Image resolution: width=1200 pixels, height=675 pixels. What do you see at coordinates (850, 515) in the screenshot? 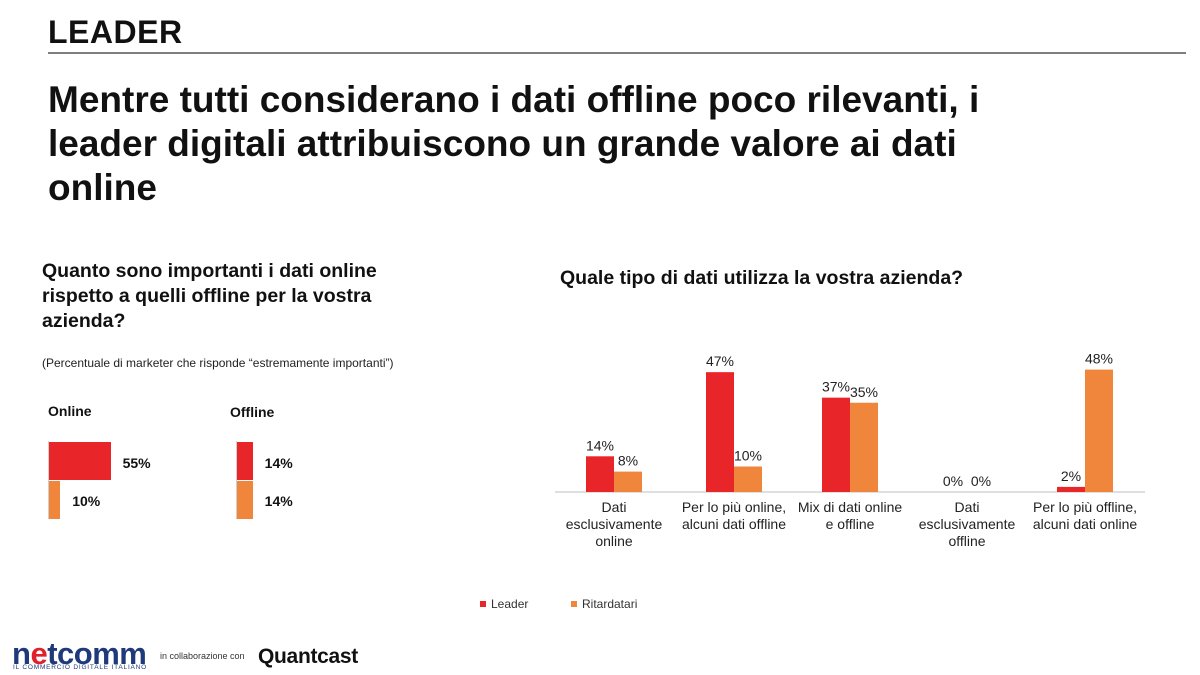
I see `category-label-2: Mix di dati online e offline` at bounding box center [850, 515].